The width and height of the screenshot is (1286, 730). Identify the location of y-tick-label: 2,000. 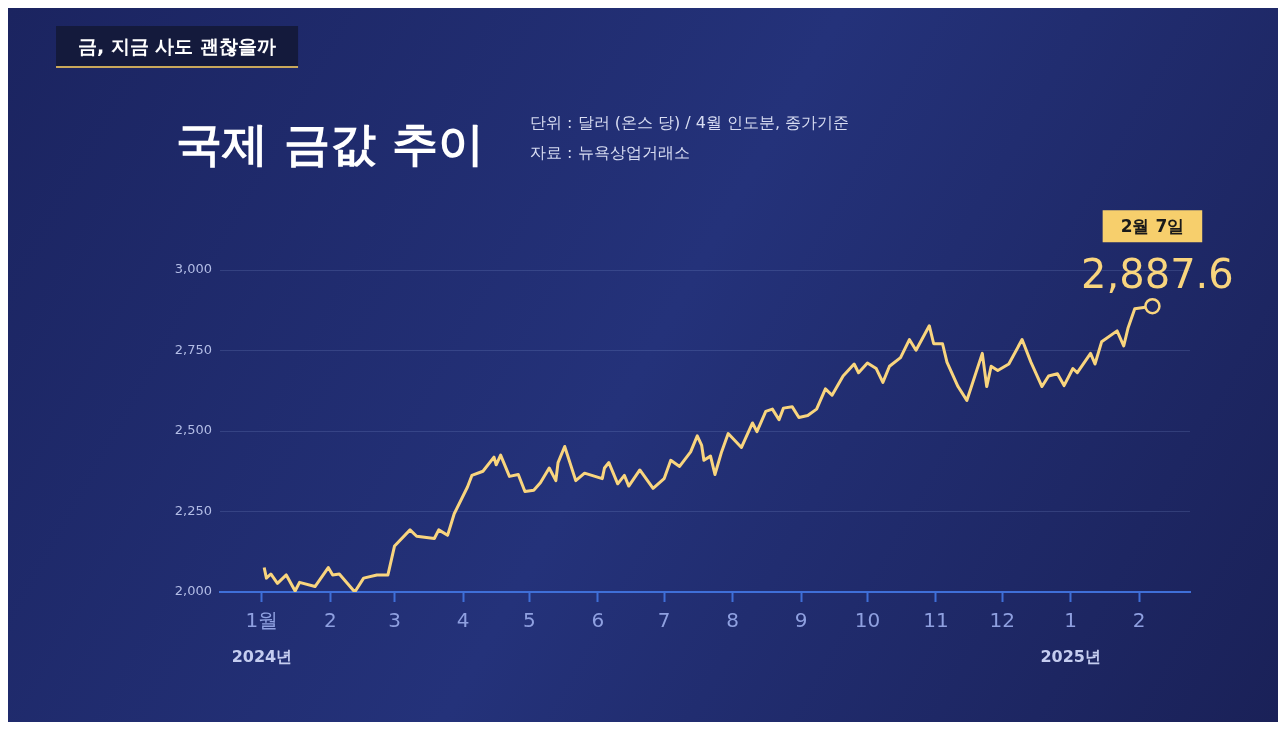
(193, 591).